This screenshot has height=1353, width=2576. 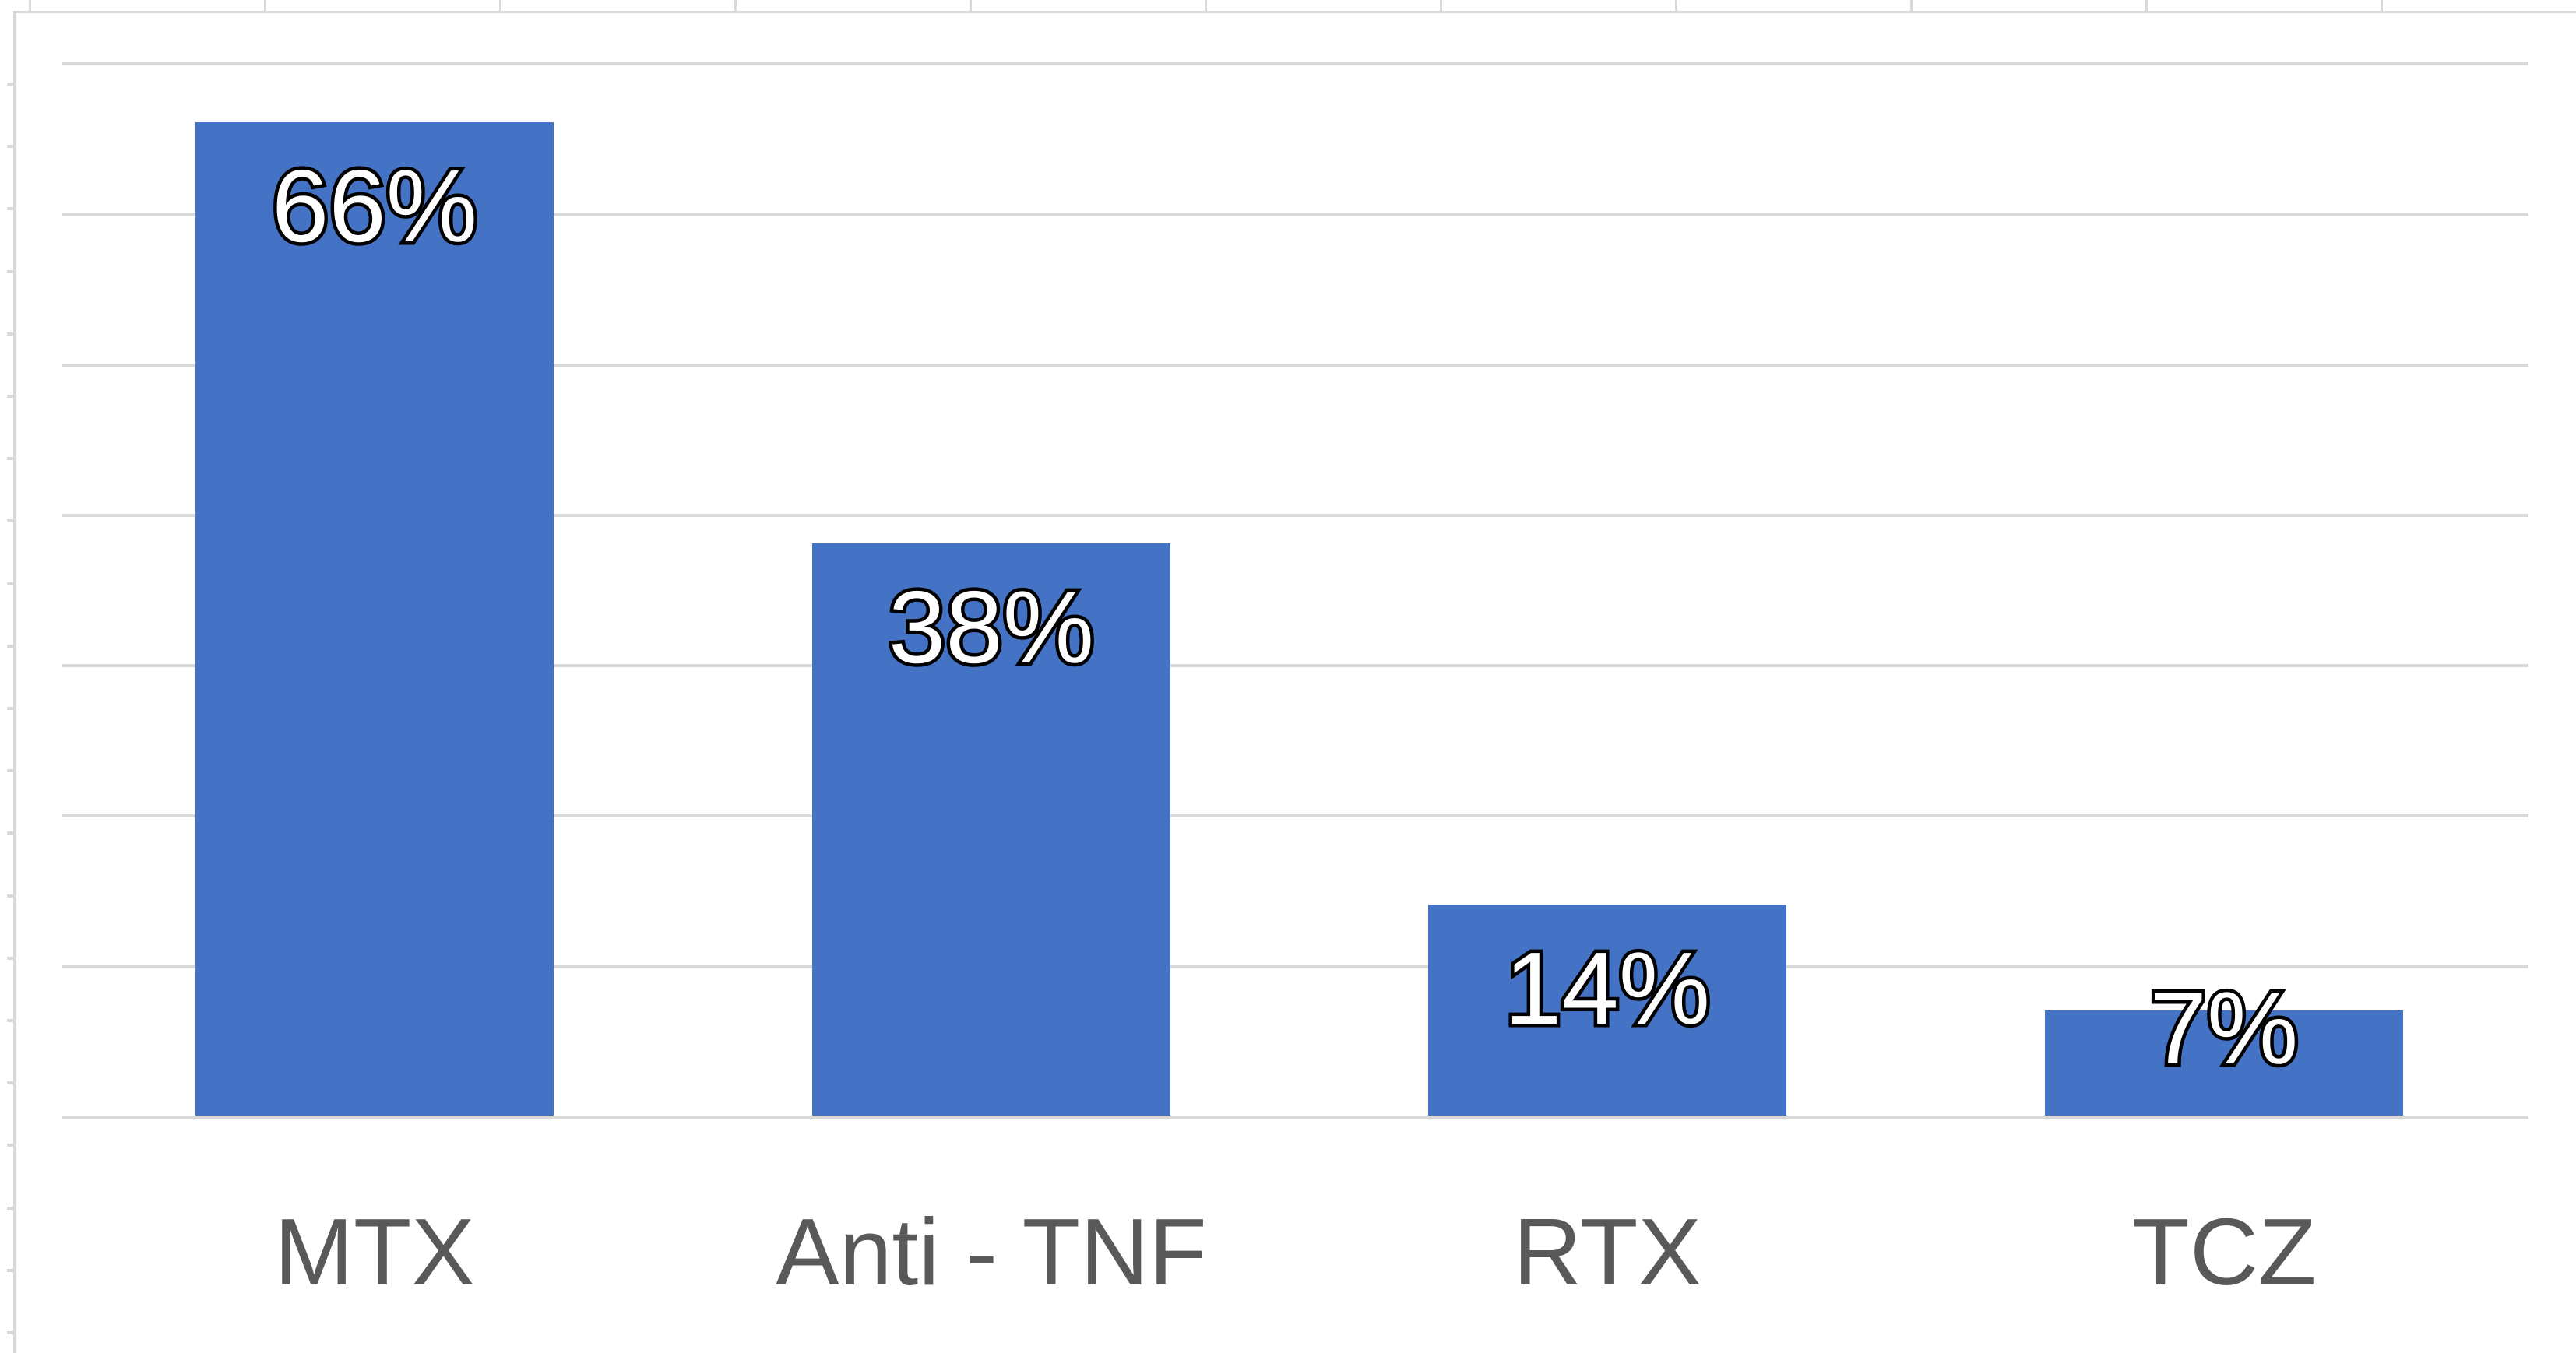 I want to click on data-label-outline: 14%, so click(x=1607, y=989).